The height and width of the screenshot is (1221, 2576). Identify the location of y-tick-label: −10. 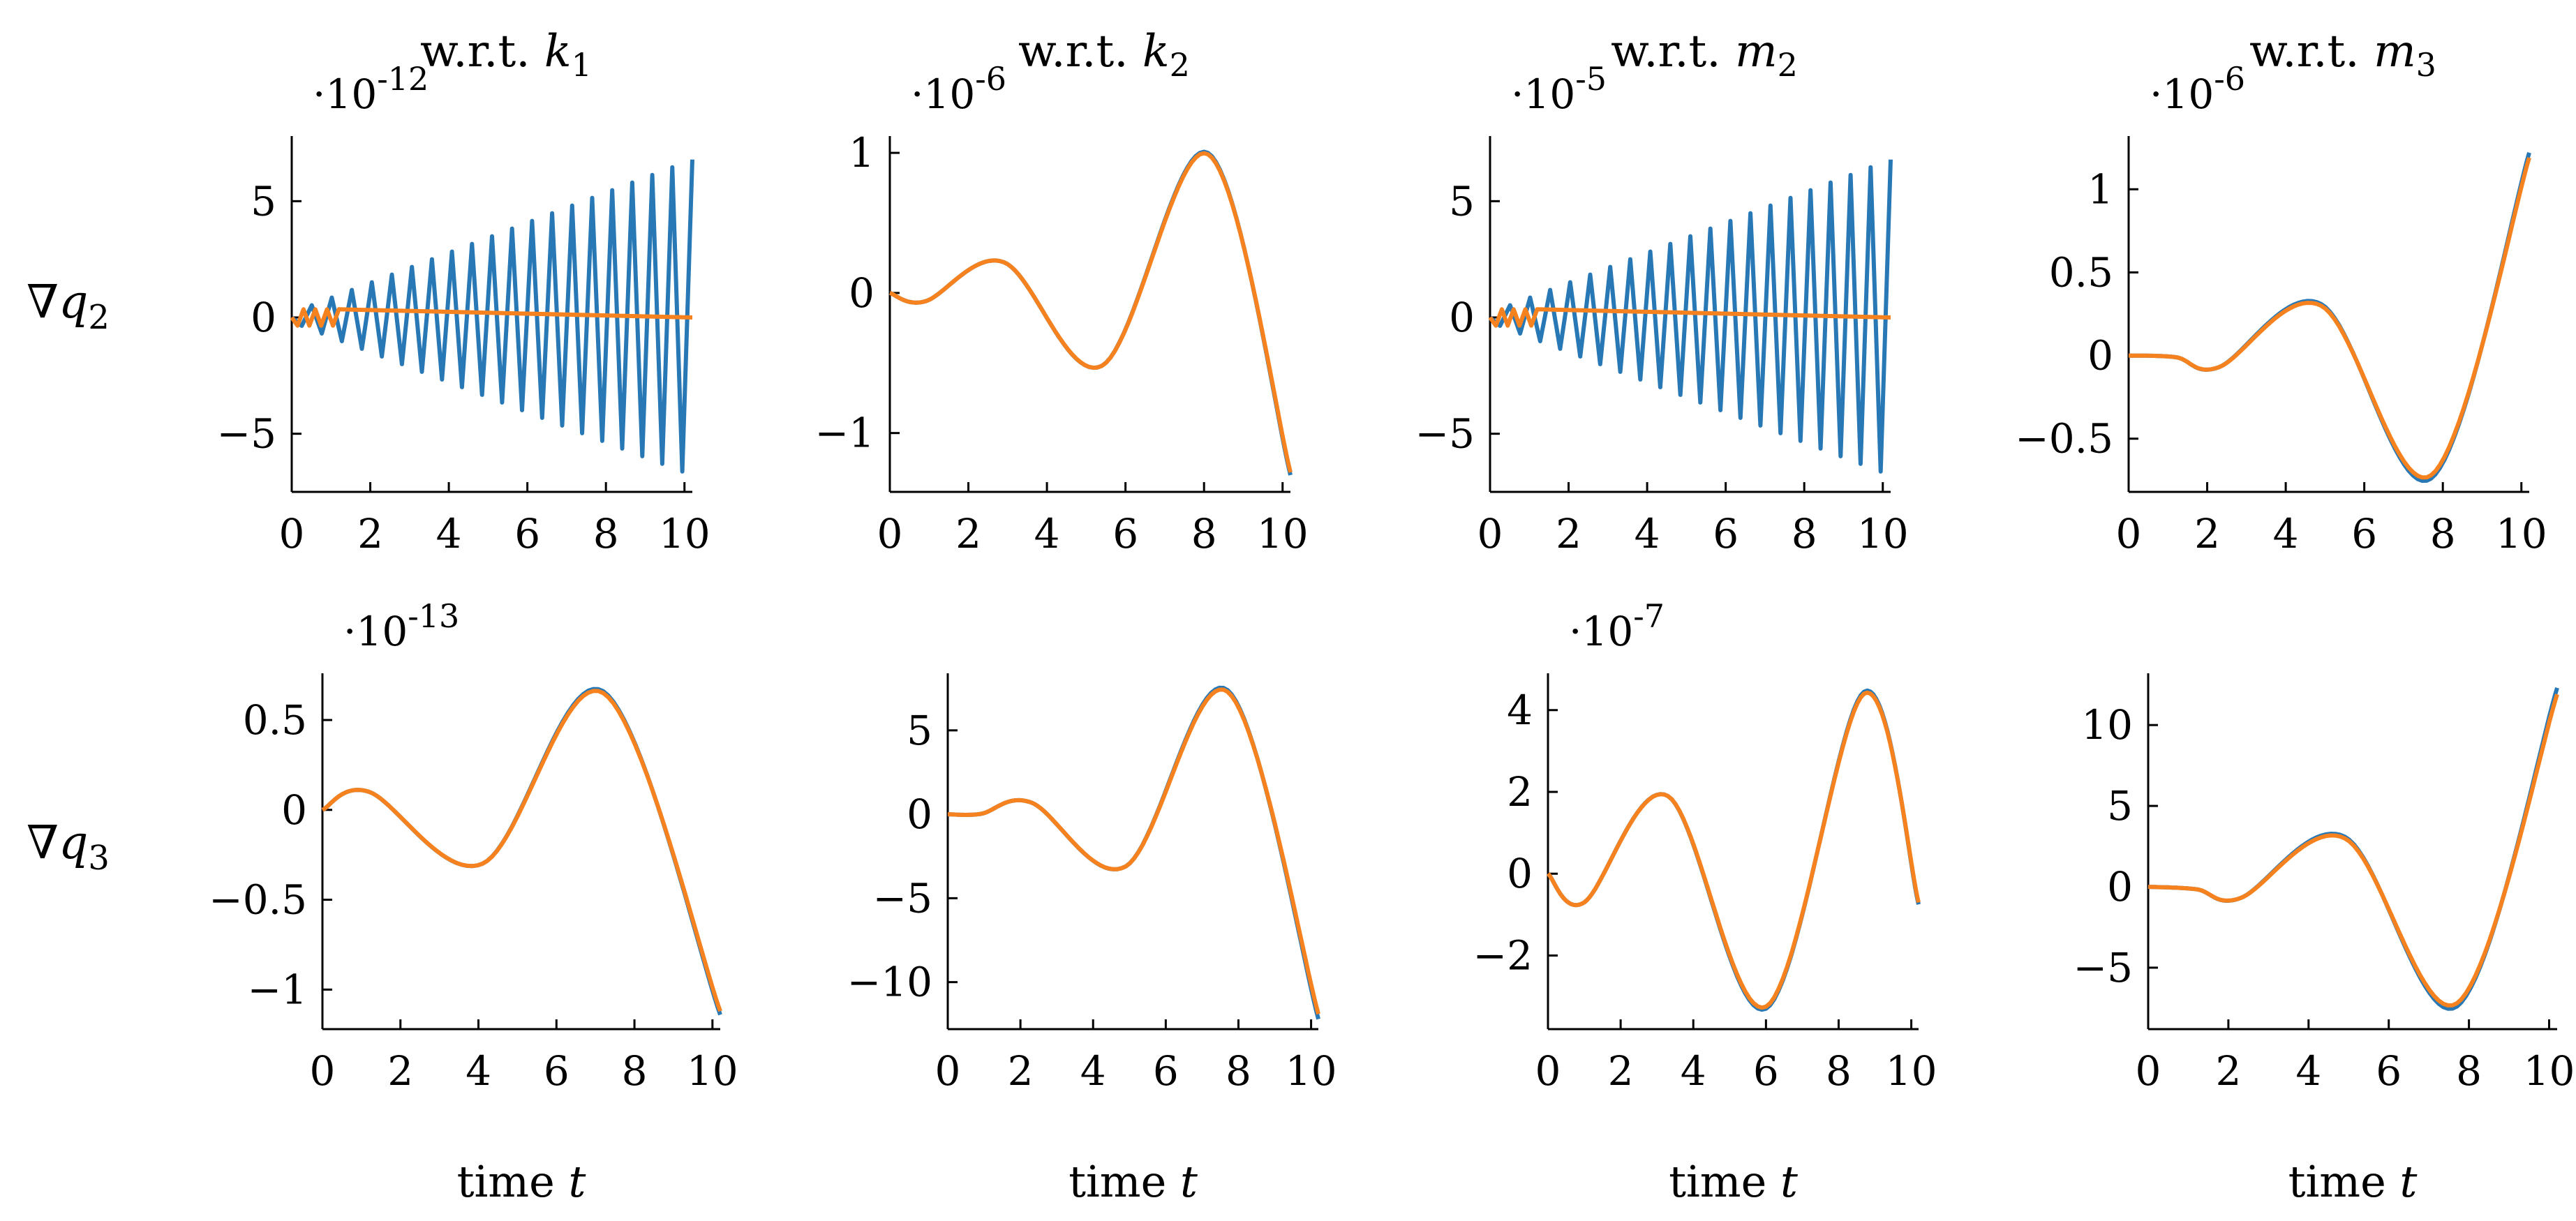
(890, 983).